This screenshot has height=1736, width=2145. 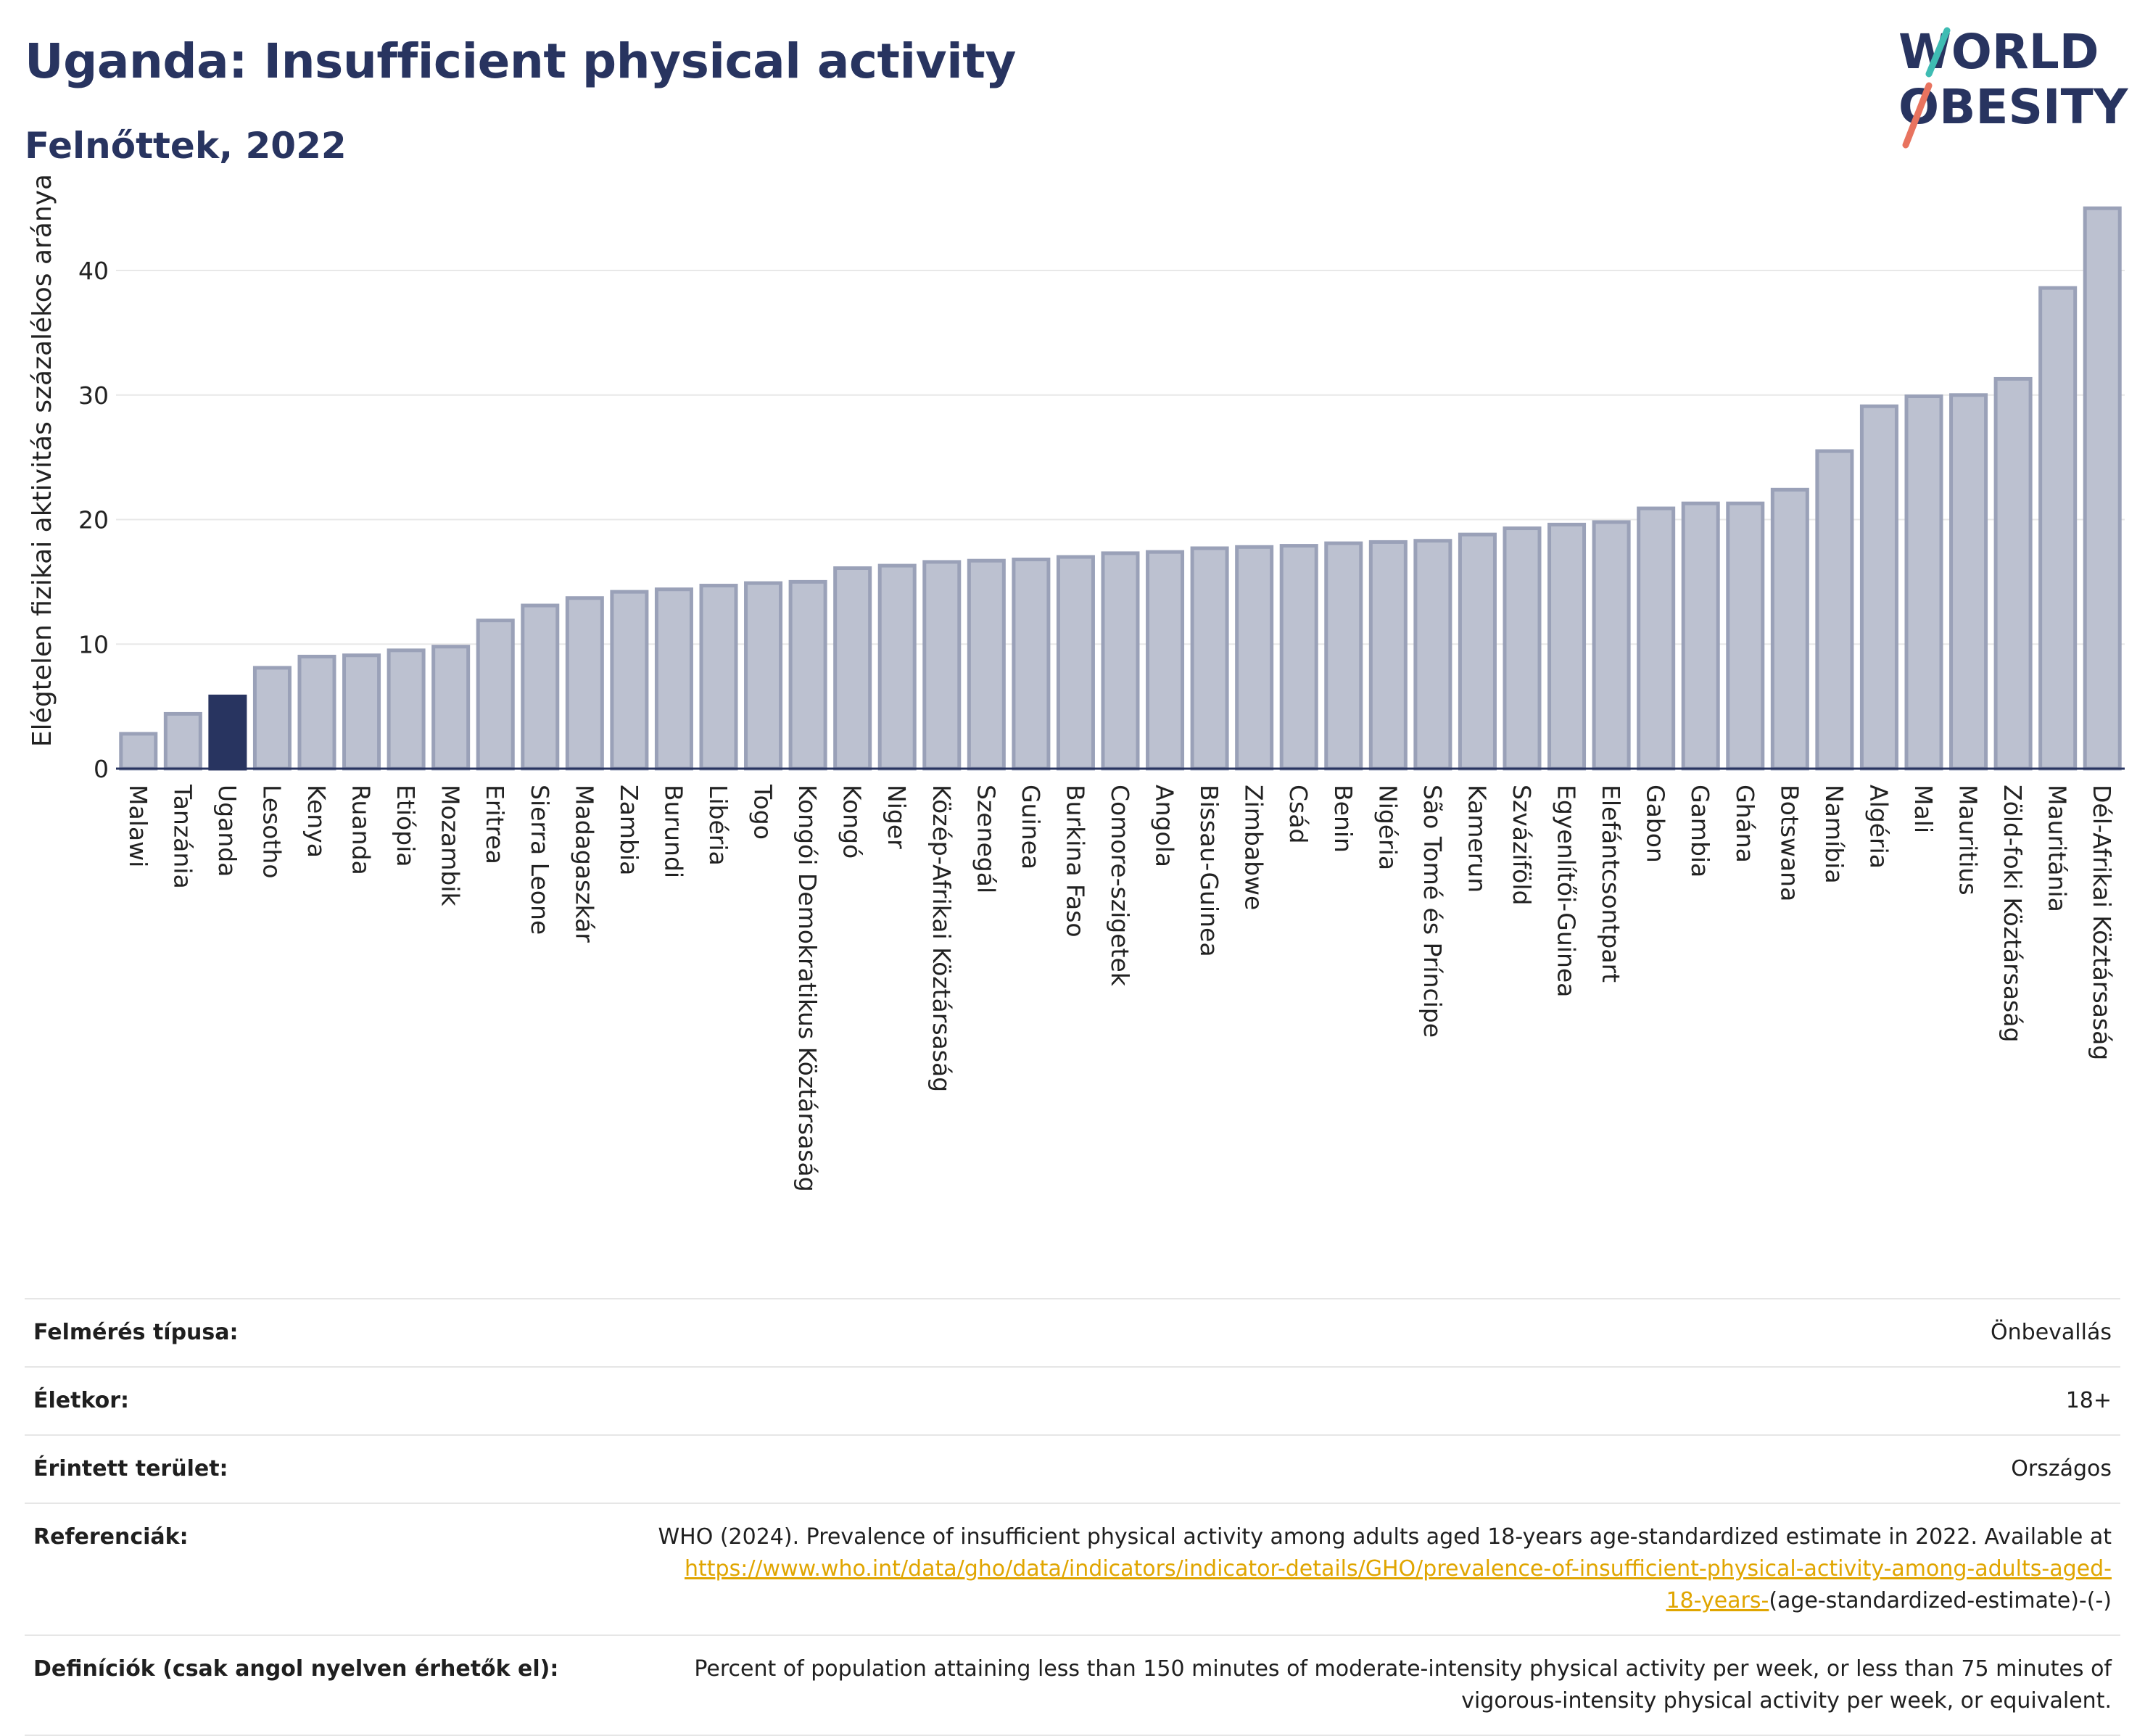 I want to click on bar-gambia, so click(x=1701, y=636).